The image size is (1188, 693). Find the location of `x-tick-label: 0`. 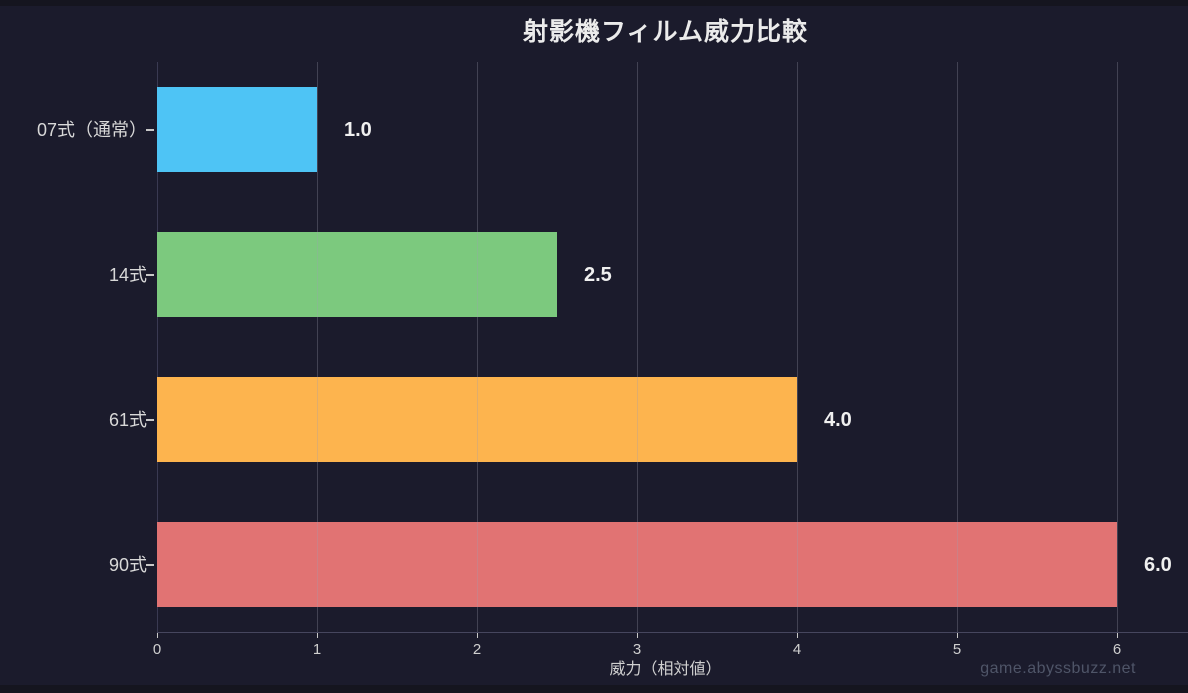

x-tick-label: 0 is located at coordinates (157, 649).